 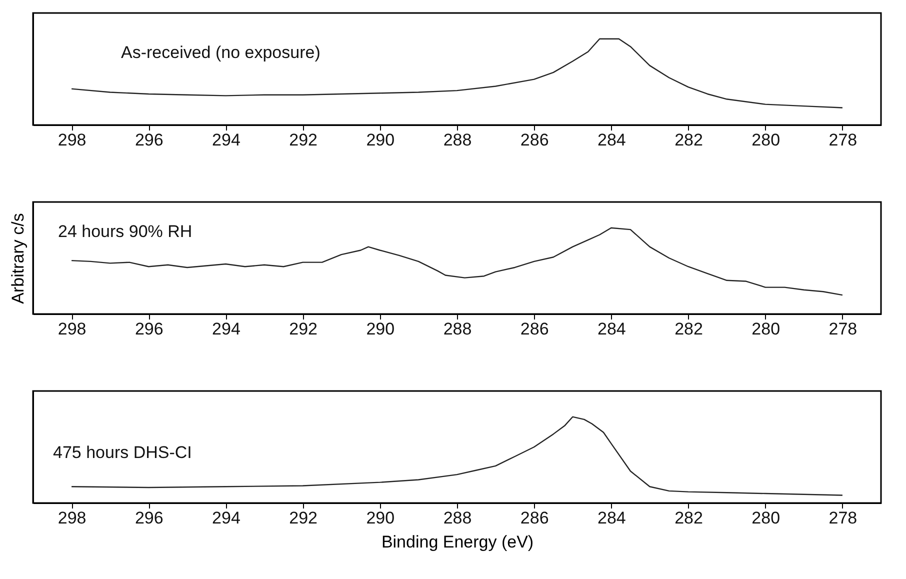 What do you see at coordinates (125, 231) in the screenshot?
I see `annotation: 24 hours 90% RH` at bounding box center [125, 231].